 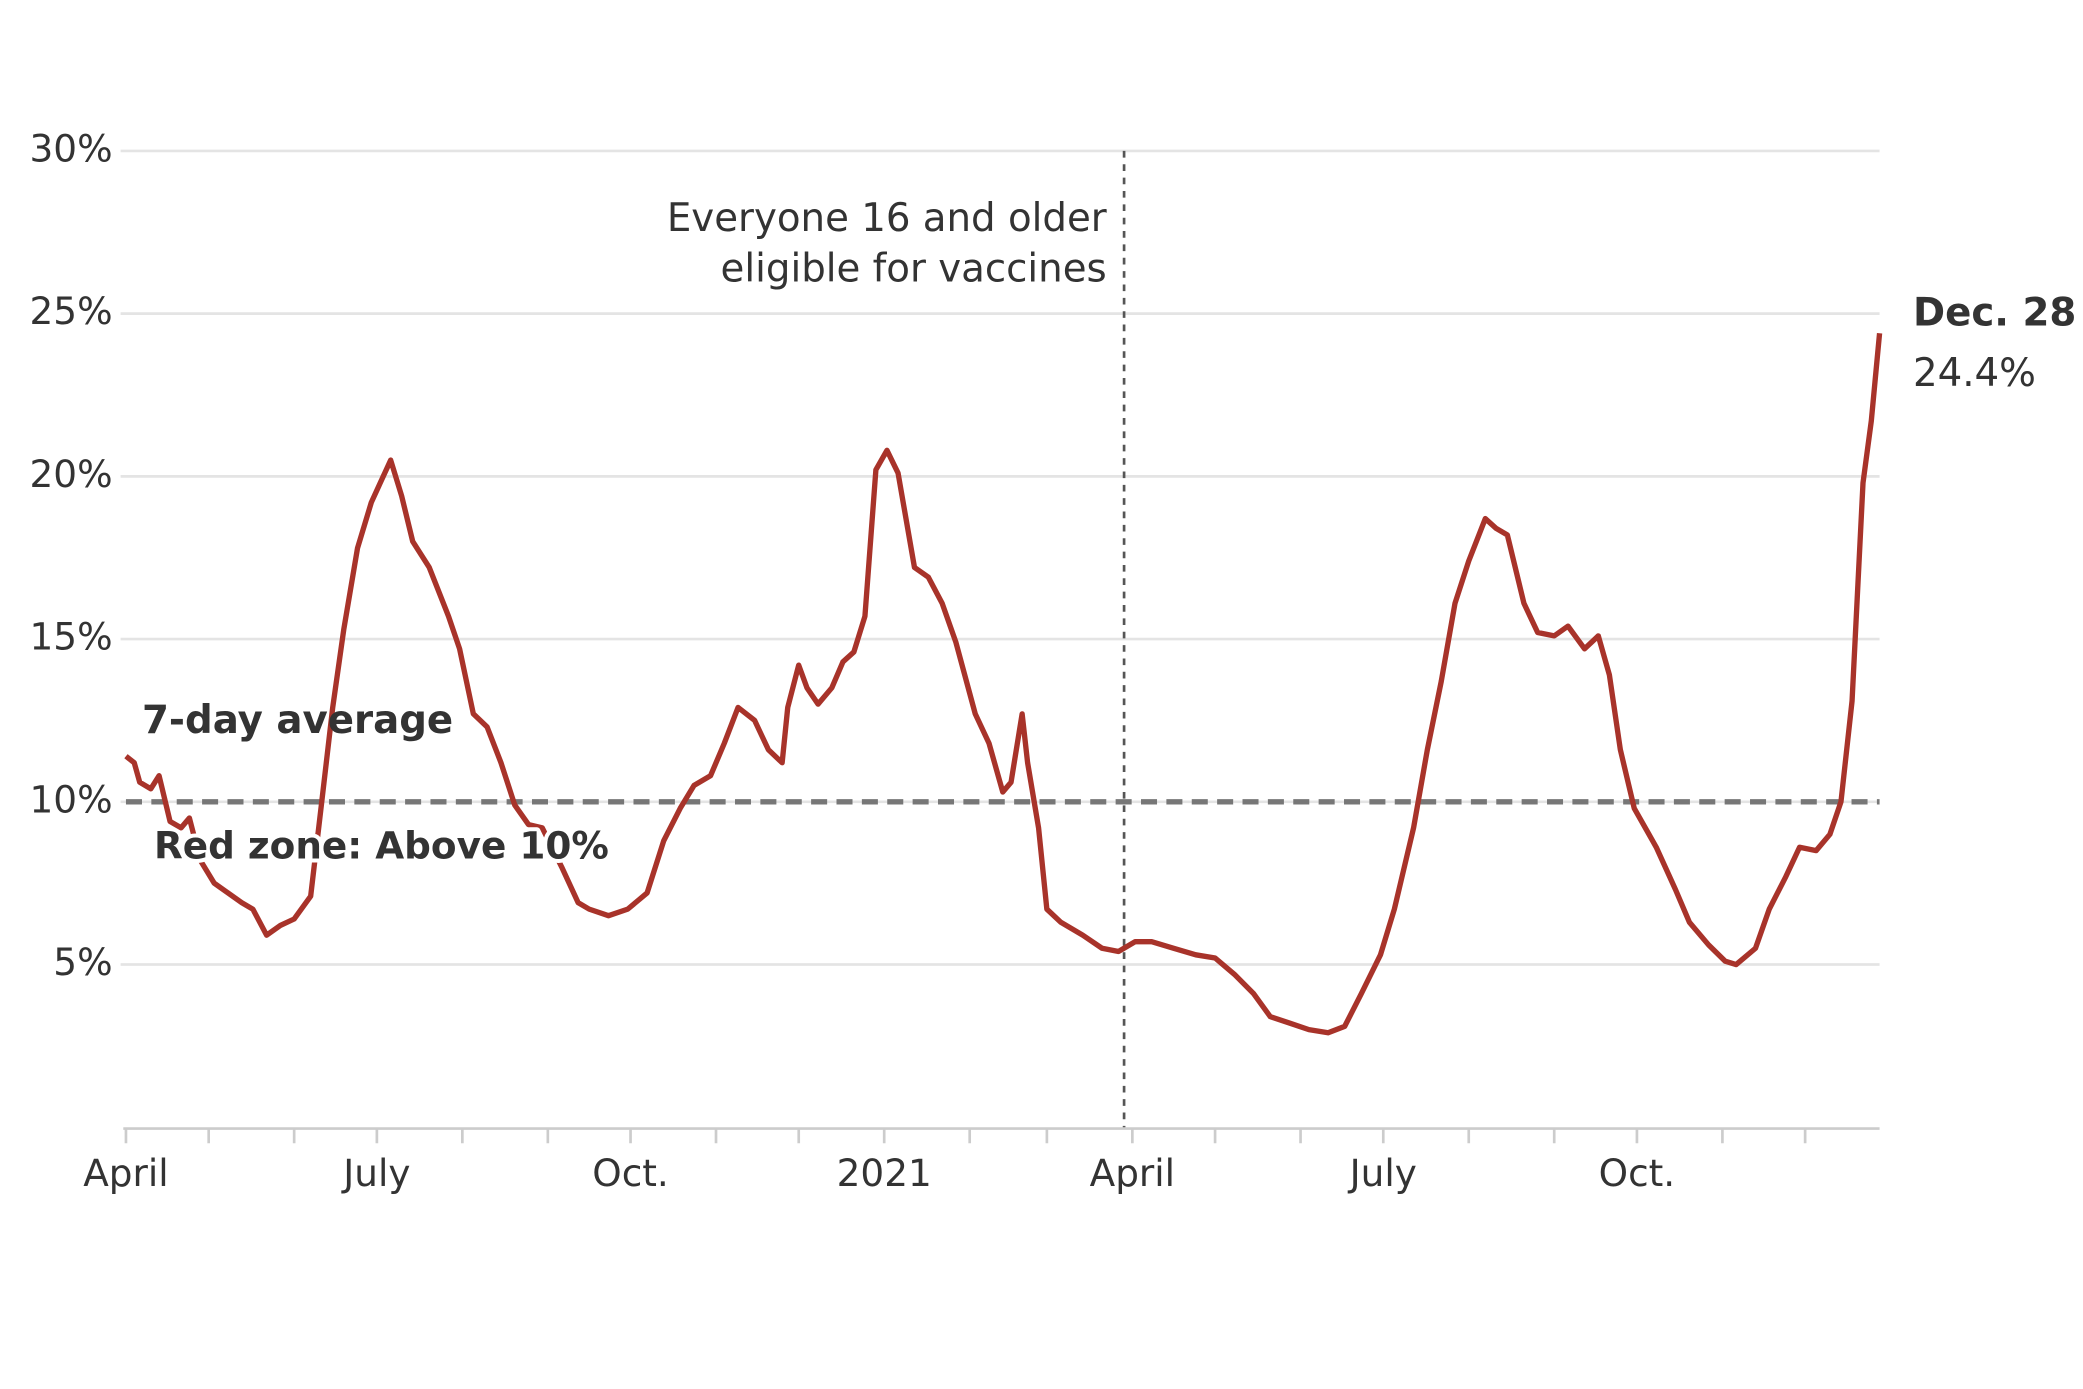 What do you see at coordinates (297, 720) in the screenshot?
I see `series-label: 7-day average` at bounding box center [297, 720].